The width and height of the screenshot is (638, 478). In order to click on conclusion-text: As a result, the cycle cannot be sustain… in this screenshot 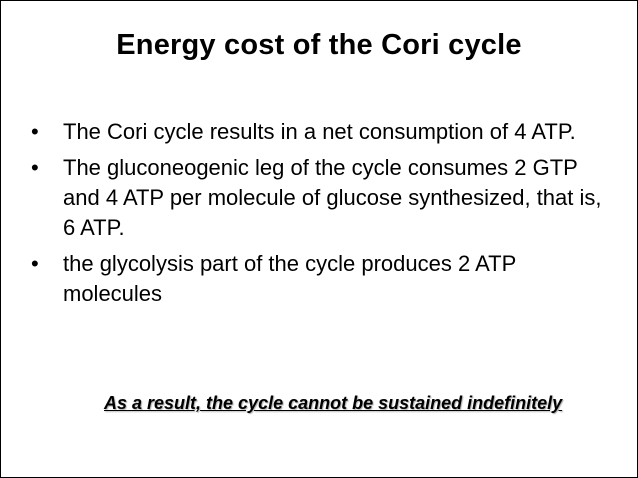, I will do `click(333, 403)`.